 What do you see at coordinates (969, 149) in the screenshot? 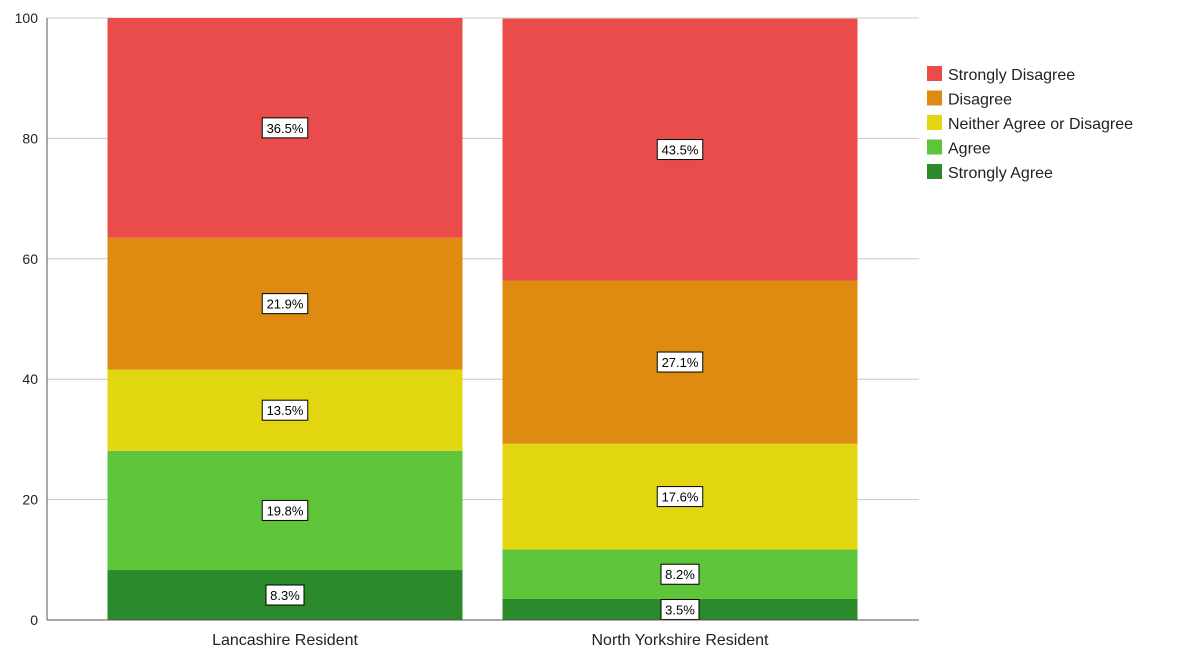
I see `legend-label: Agree` at bounding box center [969, 149].